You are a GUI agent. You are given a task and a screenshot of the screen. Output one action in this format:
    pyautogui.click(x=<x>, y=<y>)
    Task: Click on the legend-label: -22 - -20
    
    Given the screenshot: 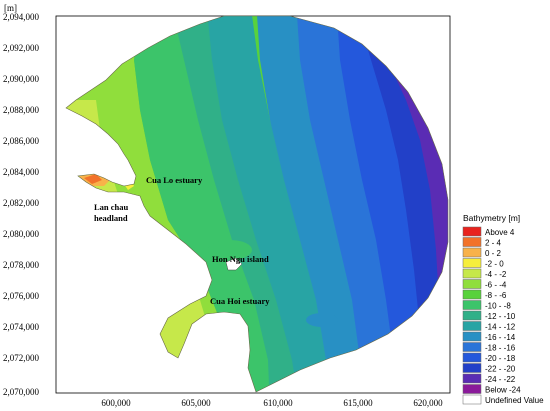 What is the action you would take?
    pyautogui.click(x=500, y=369)
    